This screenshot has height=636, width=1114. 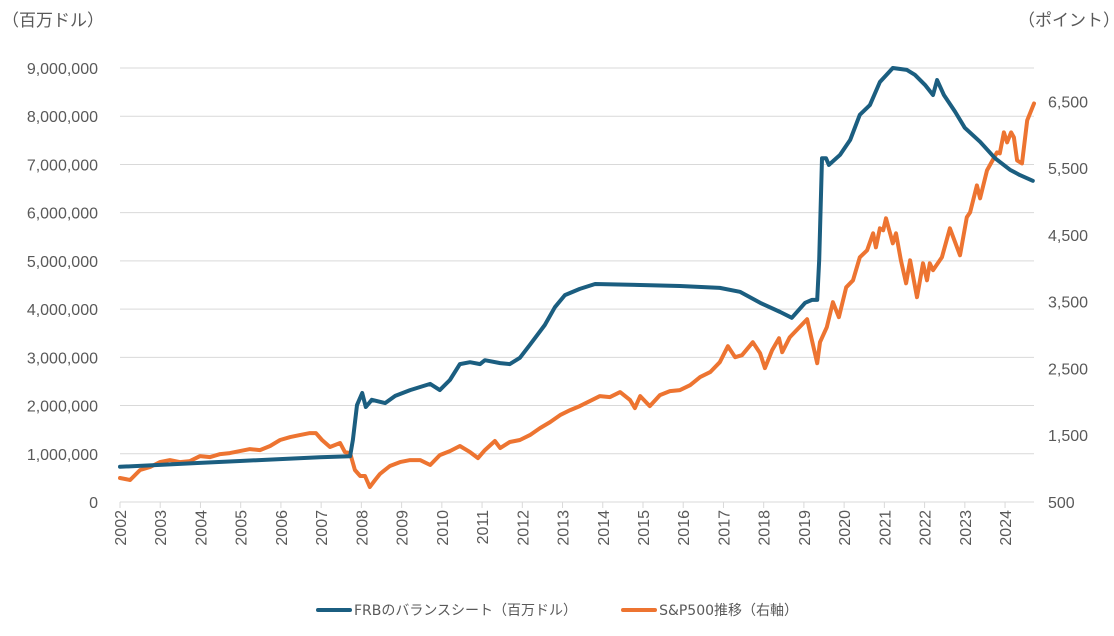 What do you see at coordinates (282, 528) in the screenshot?
I see `x-tick-label: 2006` at bounding box center [282, 528].